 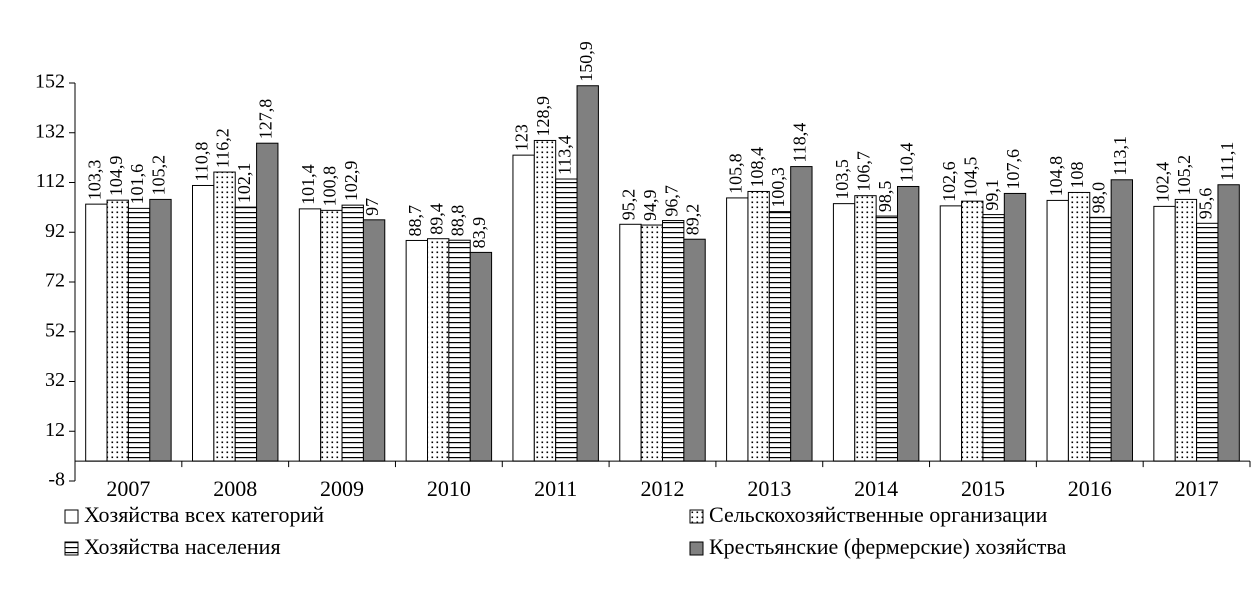 I want to click on legend-label: Крестьянские (фермерские) хозяйства, so click(x=888, y=546).